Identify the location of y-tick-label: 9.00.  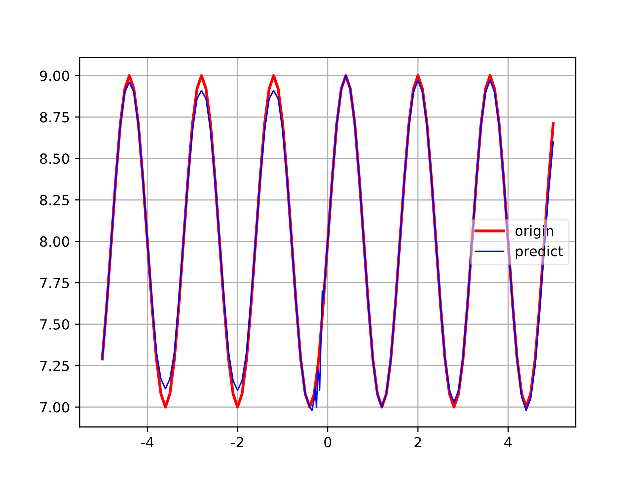
(55, 76).